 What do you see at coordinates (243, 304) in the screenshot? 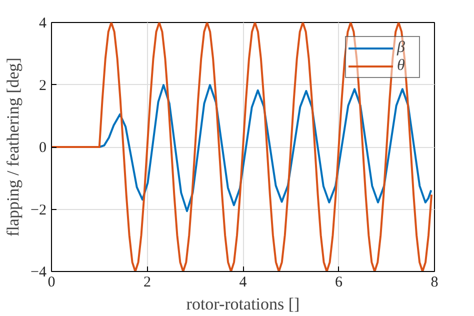
I see `x-axis-title: rotor-rotations []` at bounding box center [243, 304].